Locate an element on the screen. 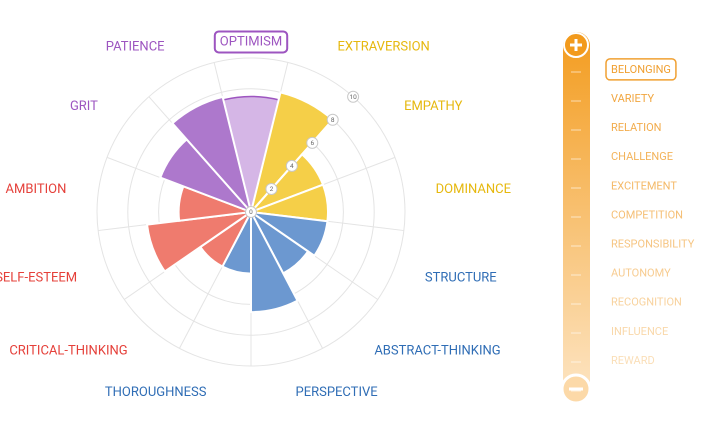  sidebar-item: RECOGNITION is located at coordinates (646, 302).